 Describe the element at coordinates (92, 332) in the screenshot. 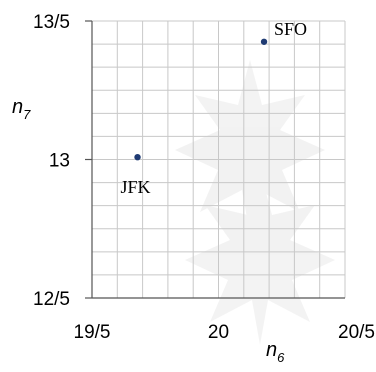

I see `x-tick-label: 19/5` at that location.